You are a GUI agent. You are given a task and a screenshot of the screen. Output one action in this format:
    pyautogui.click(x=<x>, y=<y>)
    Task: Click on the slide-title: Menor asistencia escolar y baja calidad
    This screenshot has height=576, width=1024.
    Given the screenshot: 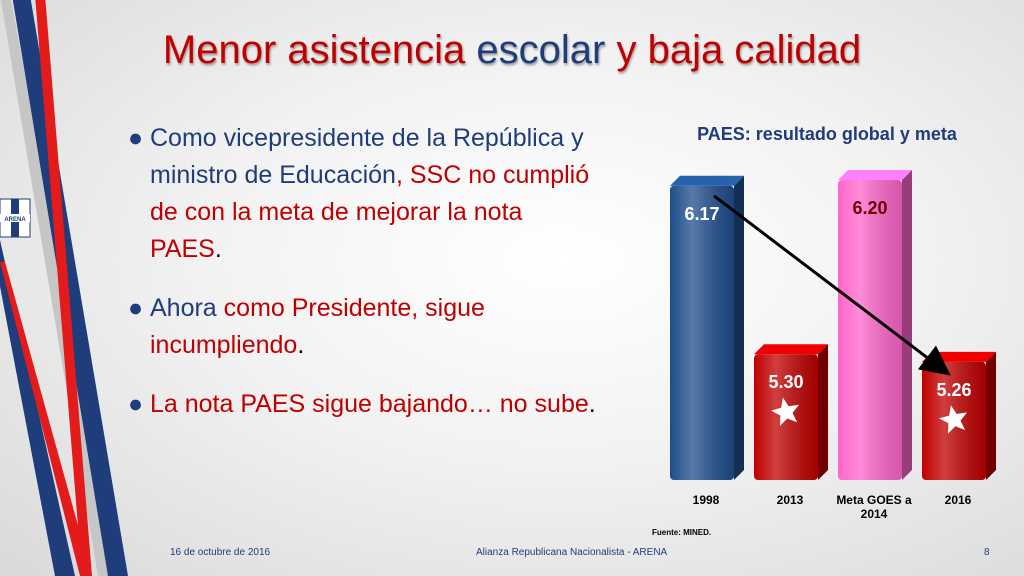 What is the action you would take?
    pyautogui.click(x=512, y=50)
    